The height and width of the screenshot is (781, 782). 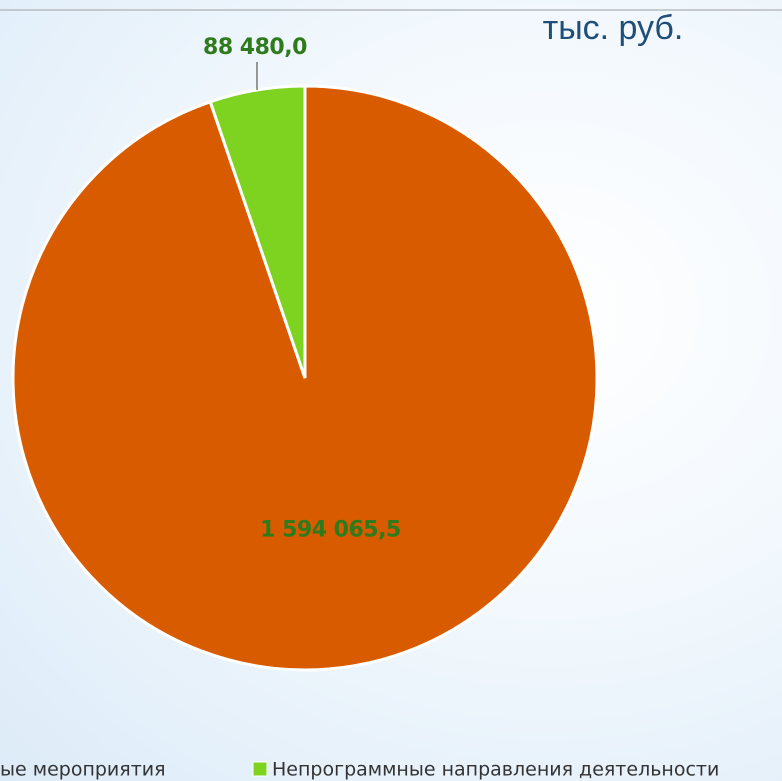 What do you see at coordinates (257, 231) in the screenshot?
I see `pie-slice` at bounding box center [257, 231].